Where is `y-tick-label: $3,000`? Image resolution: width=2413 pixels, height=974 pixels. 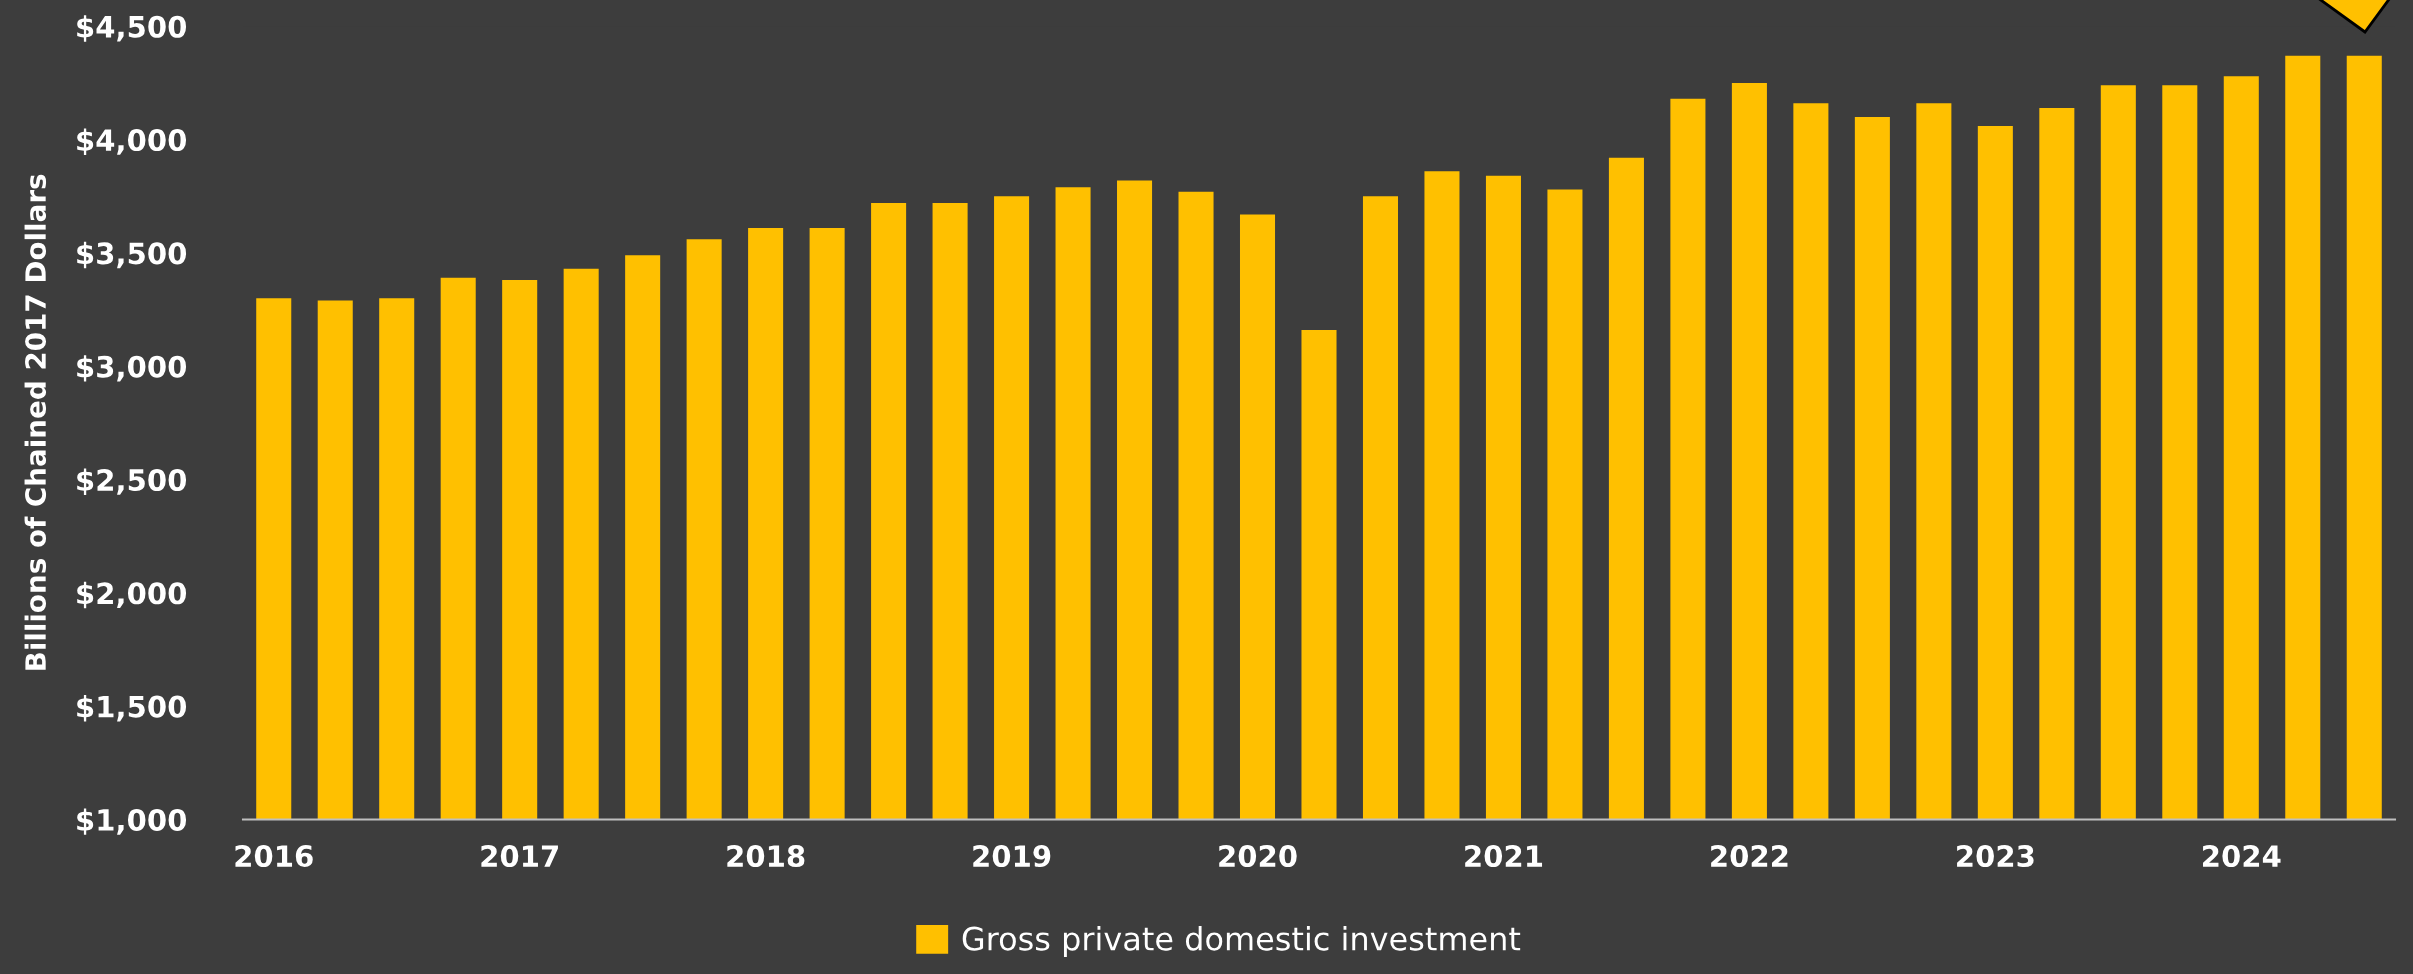 y-tick-label: $3,000 is located at coordinates (132, 368).